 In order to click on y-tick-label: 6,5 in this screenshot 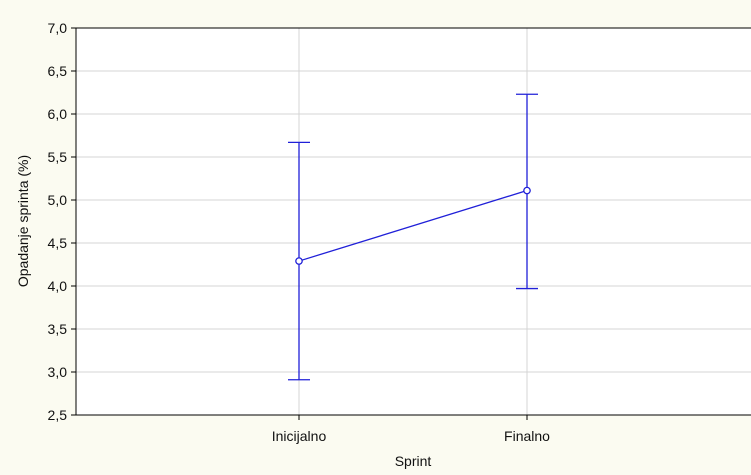, I will do `click(58, 71)`.